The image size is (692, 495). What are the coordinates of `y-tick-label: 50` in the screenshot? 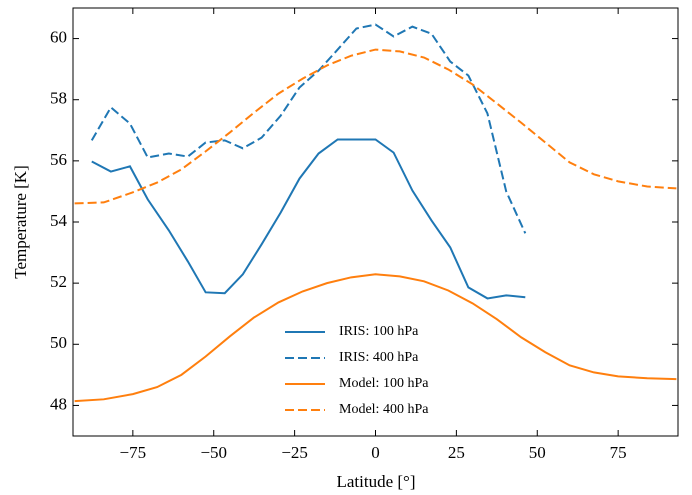 It's located at (58, 342).